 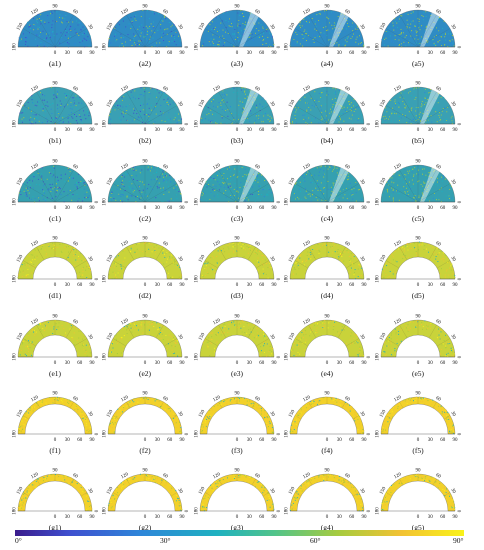 What do you see at coordinates (418, 63) in the screenshot?
I see `panel-caption: (a5)` at bounding box center [418, 63].